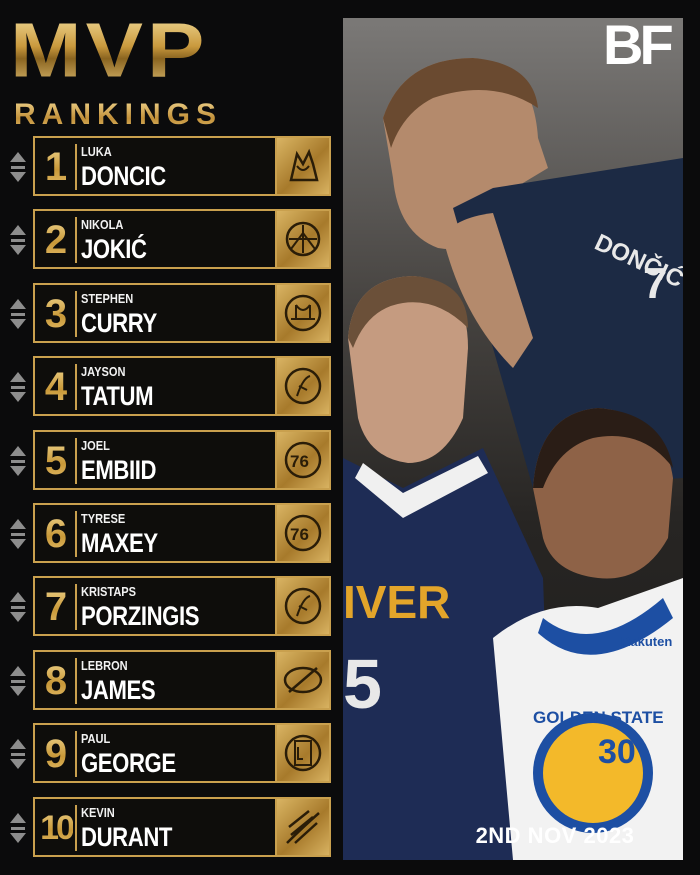 This screenshot has height=875, width=700. I want to click on player-last-name: GEORGE, so click(128, 763).